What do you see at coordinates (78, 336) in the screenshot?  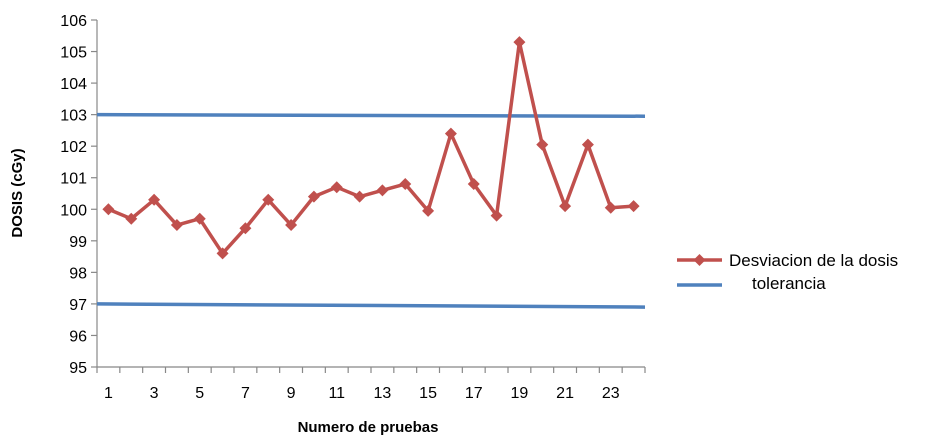 I see `y-tick-label: 96` at bounding box center [78, 336].